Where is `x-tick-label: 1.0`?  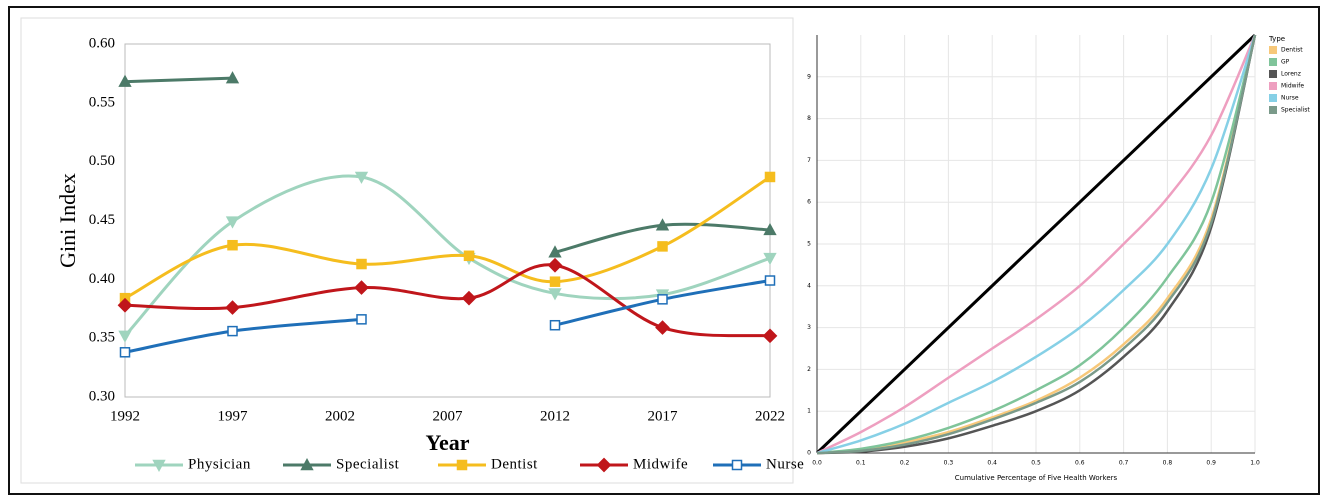
x-tick-label: 1.0 is located at coordinates (1255, 463).